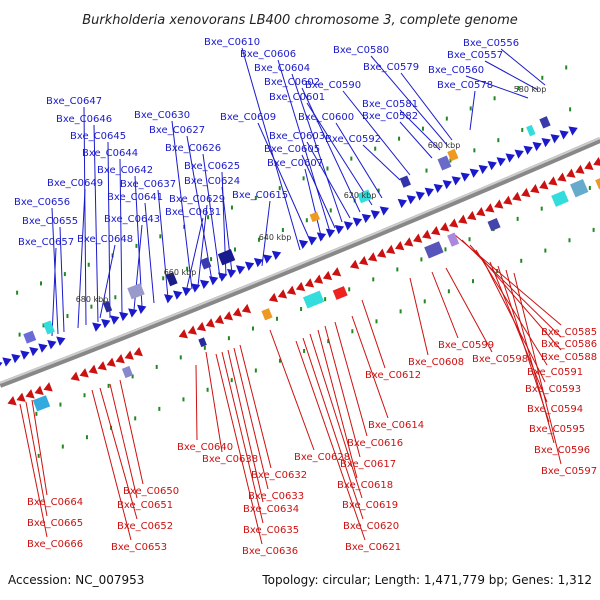  I want to click on reverse-gene-label: Bxe_C0619, so click(370, 505).